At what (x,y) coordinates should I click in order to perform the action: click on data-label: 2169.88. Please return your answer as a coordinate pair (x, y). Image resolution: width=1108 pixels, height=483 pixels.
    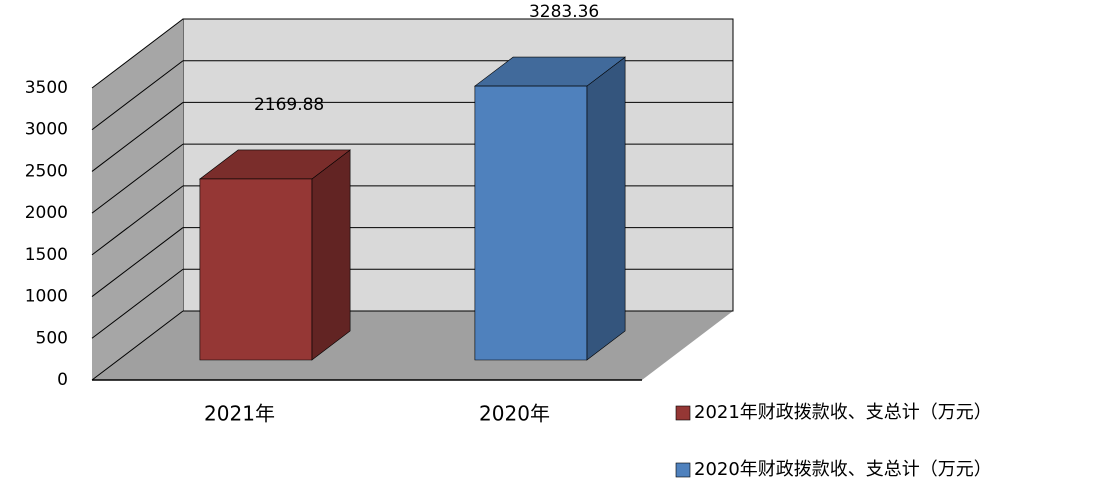
    Looking at the image, I should click on (289, 105).